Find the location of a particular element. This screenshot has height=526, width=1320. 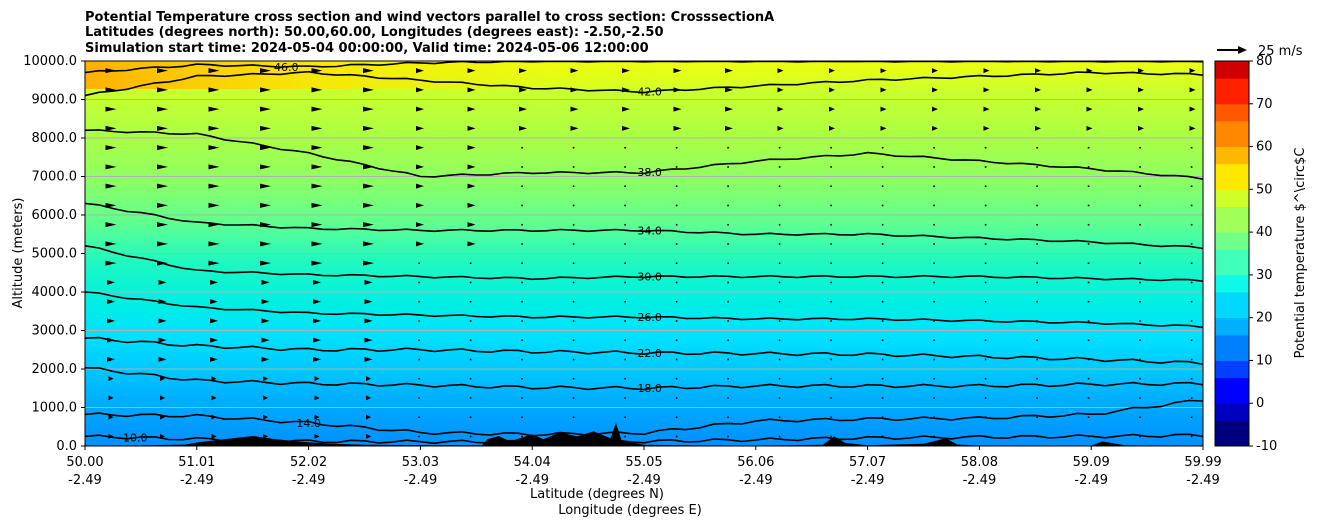

x-axis-label: Latitude (degrees N) is located at coordinates (597, 494).